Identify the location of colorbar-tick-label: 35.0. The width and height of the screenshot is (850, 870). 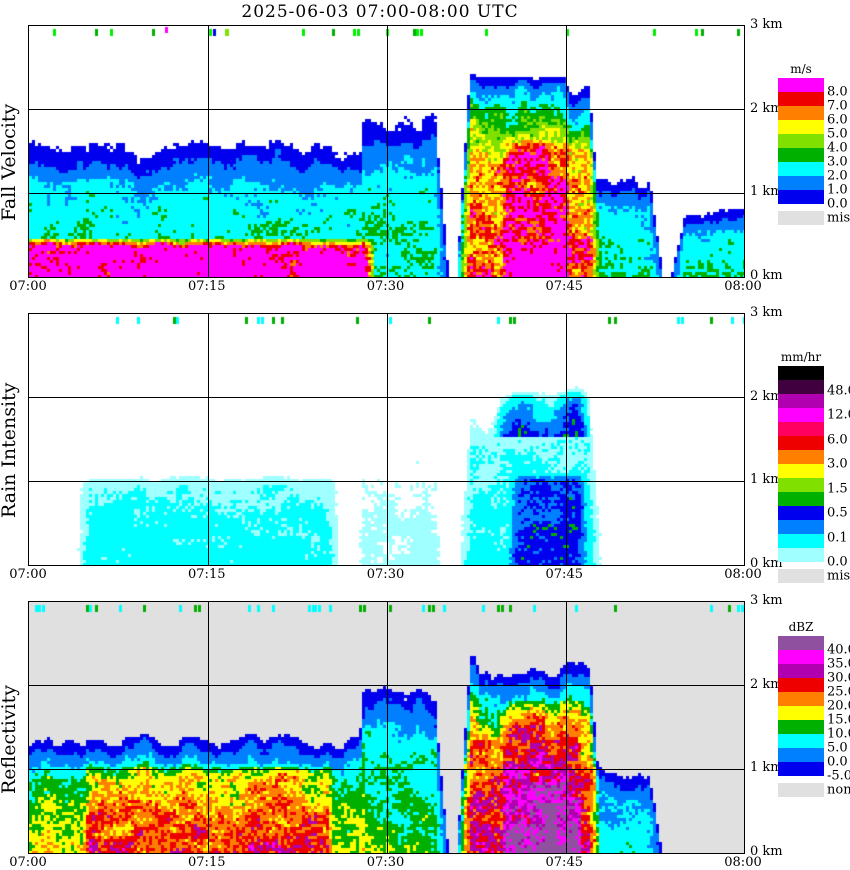
(838, 664).